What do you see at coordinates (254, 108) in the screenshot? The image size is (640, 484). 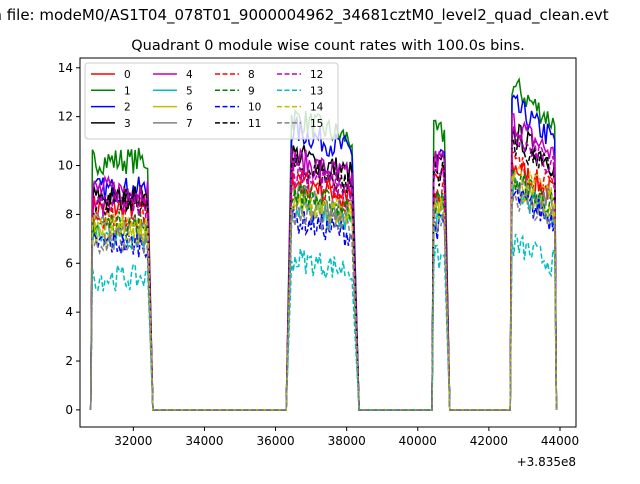 I see `legend-label-10: 10` at bounding box center [254, 108].